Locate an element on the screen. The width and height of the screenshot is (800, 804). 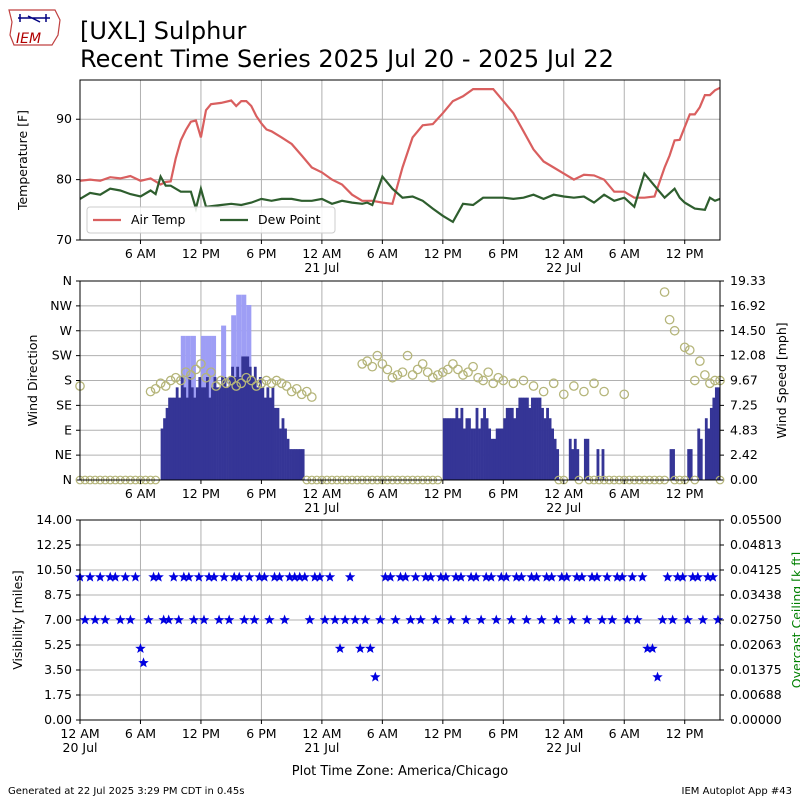
legend: Air Temp Dew Point is located at coordinates (211, 220).